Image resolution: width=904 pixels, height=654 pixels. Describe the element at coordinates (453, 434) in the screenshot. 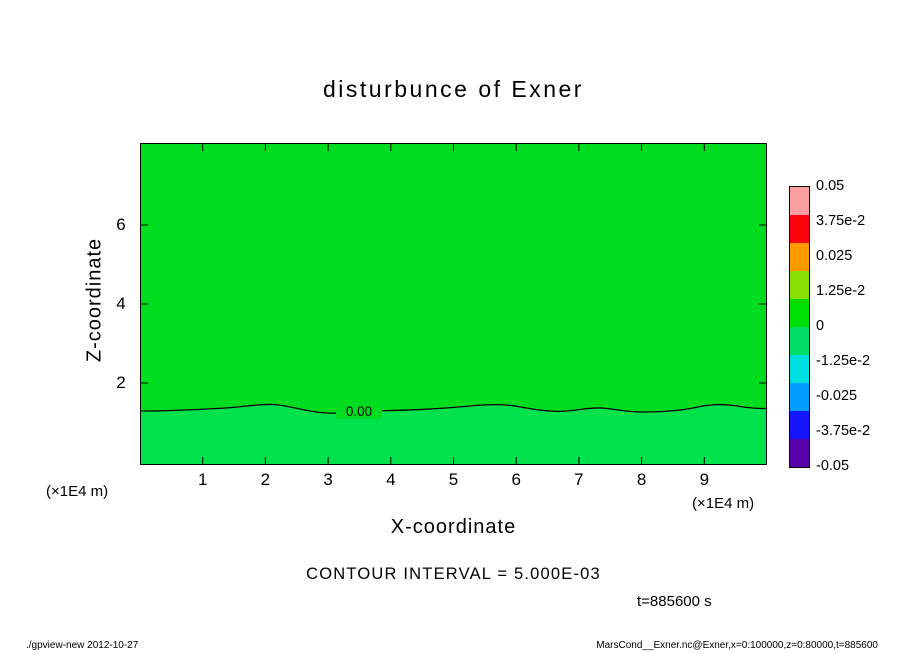

I see `field-below-zero-region` at that location.